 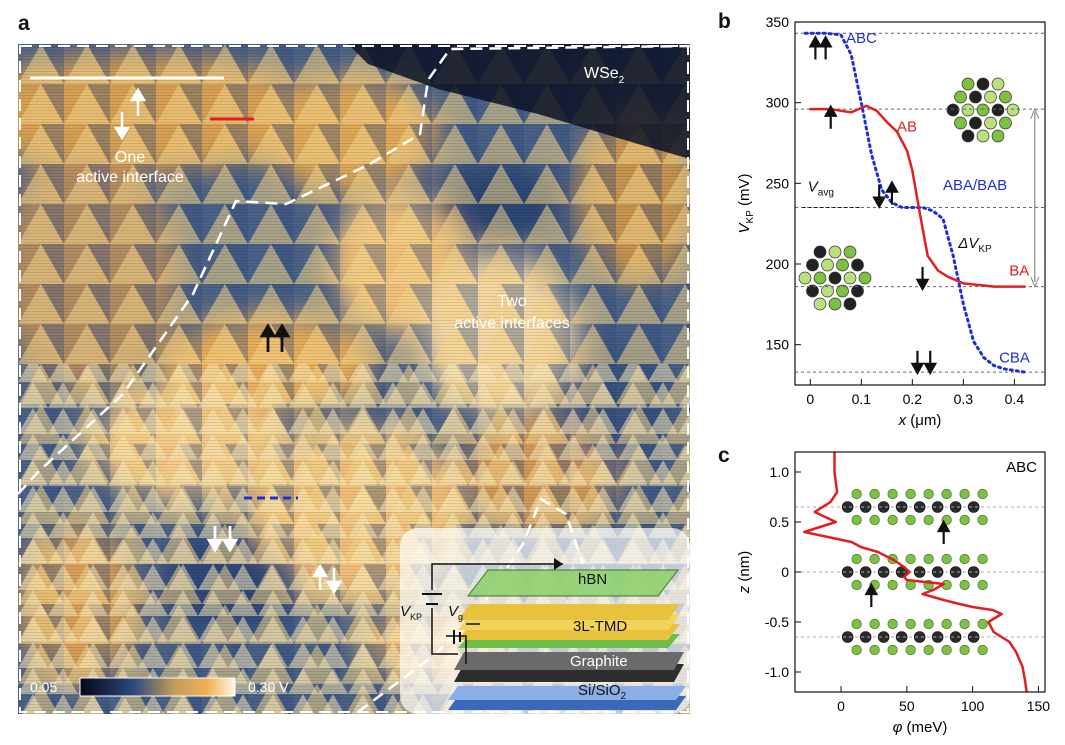 What do you see at coordinates (602, 692) in the screenshot?
I see `si-label: Si/SiO2` at bounding box center [602, 692].